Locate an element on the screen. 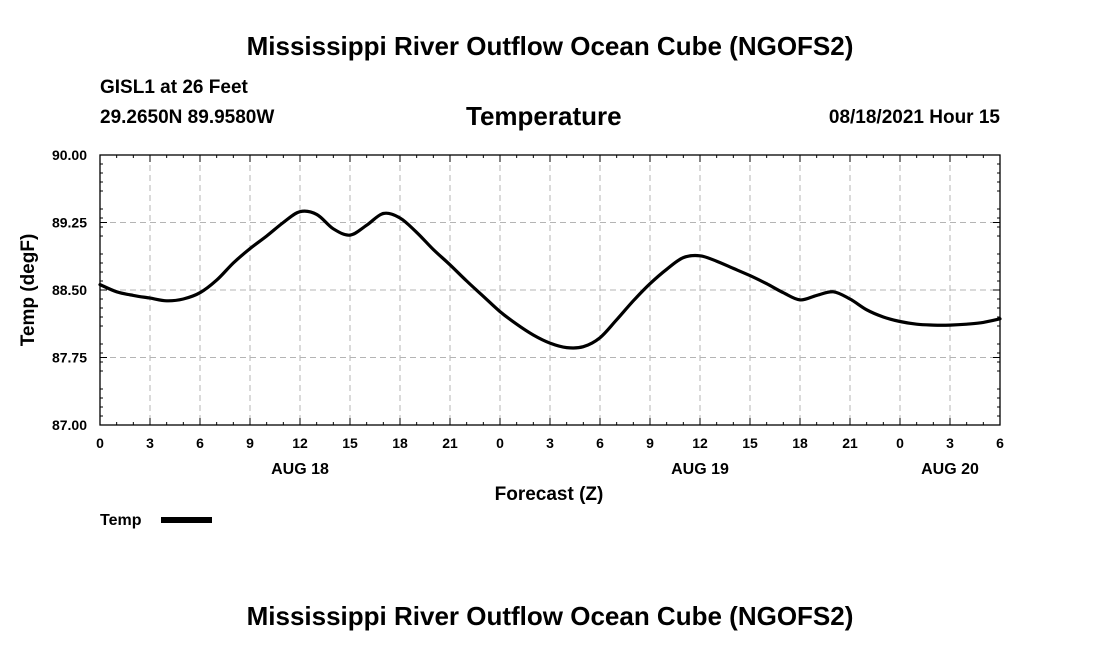  day-label: AUG 19 is located at coordinates (700, 469).